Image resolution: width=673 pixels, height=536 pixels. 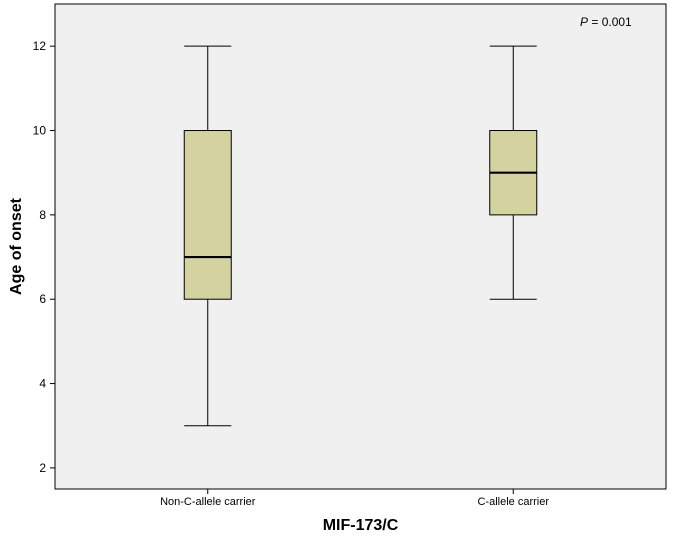 I want to click on y-axis-title: Age of onset, so click(x=16, y=246).